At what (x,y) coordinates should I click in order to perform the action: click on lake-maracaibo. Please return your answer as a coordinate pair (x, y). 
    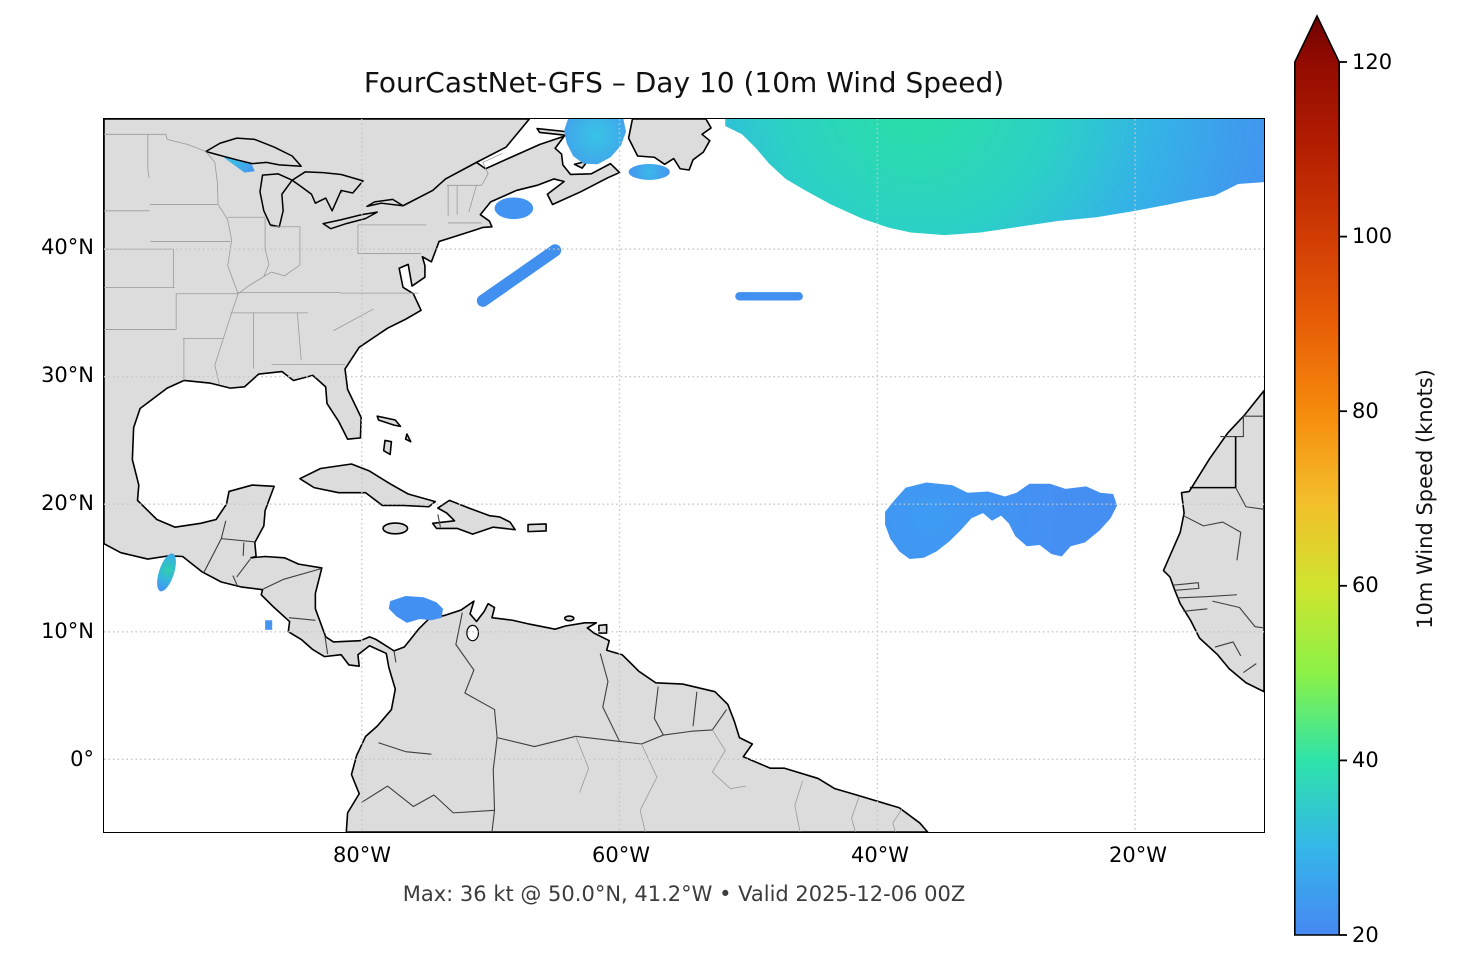
    Looking at the image, I should click on (473, 632).